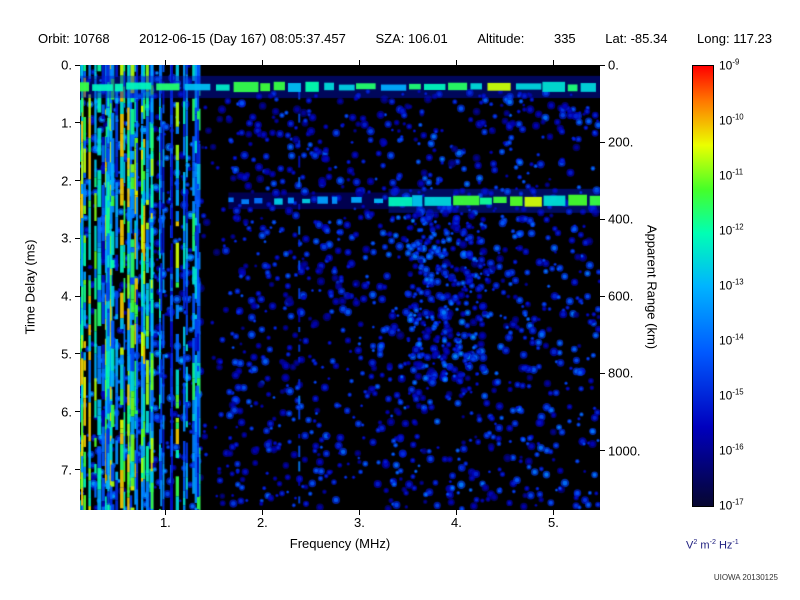 The image size is (800, 600). I want to click on range-tick-label: 400., so click(621, 219).